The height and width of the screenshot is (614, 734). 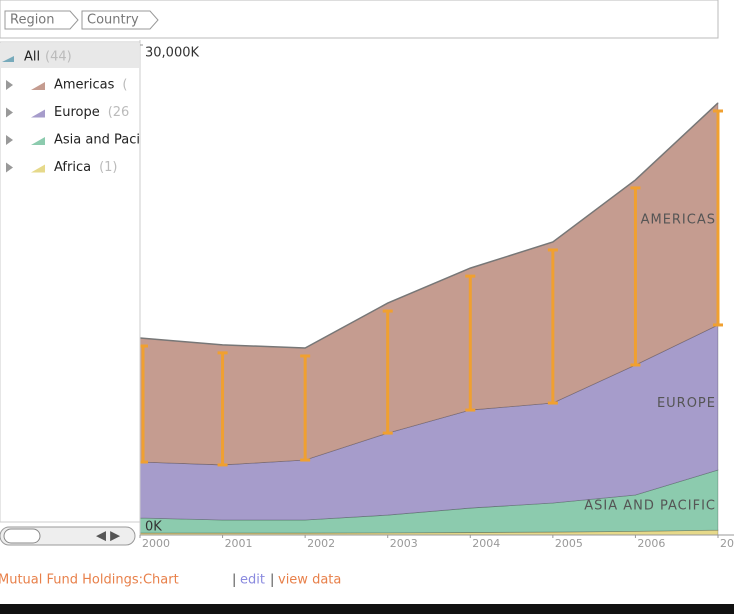 I want to click on area-label: ASIA AND PACIFIC, so click(x=650, y=506).